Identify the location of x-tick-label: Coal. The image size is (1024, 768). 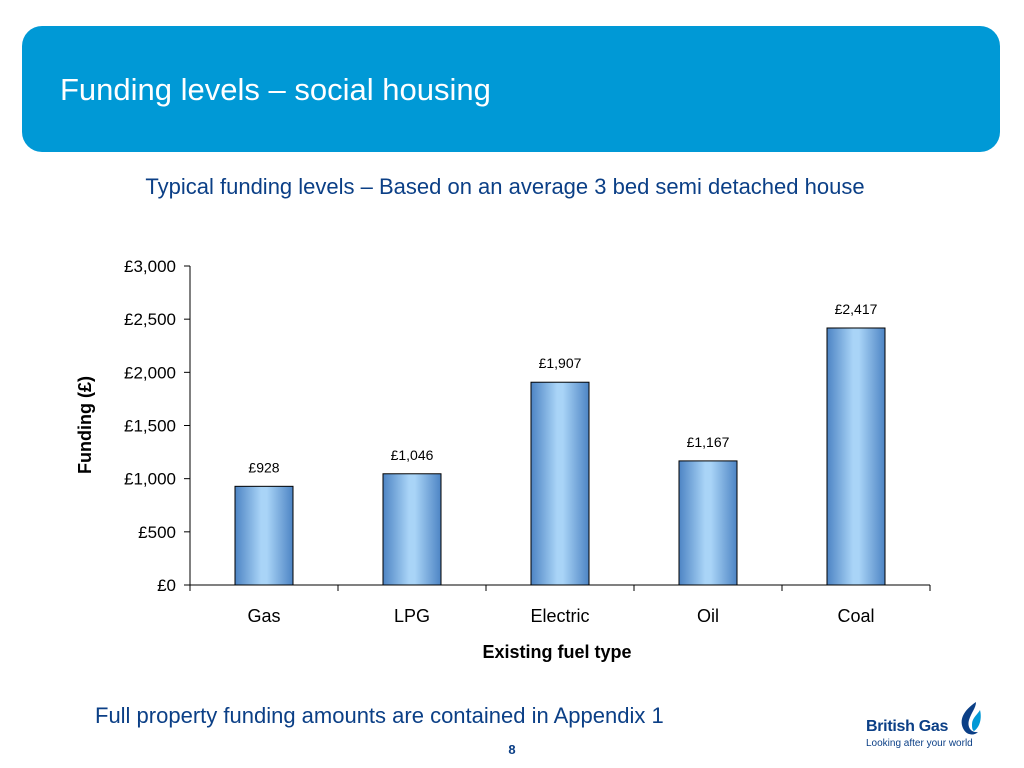
(855, 616).